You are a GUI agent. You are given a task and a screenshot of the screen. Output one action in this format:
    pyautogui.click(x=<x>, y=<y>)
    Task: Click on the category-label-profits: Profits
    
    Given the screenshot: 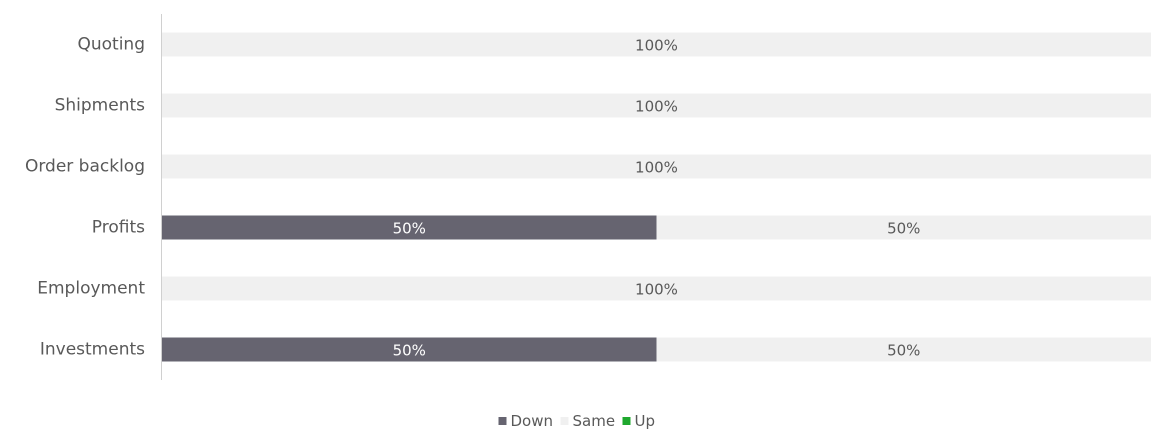 What is the action you would take?
    pyautogui.click(x=118, y=228)
    